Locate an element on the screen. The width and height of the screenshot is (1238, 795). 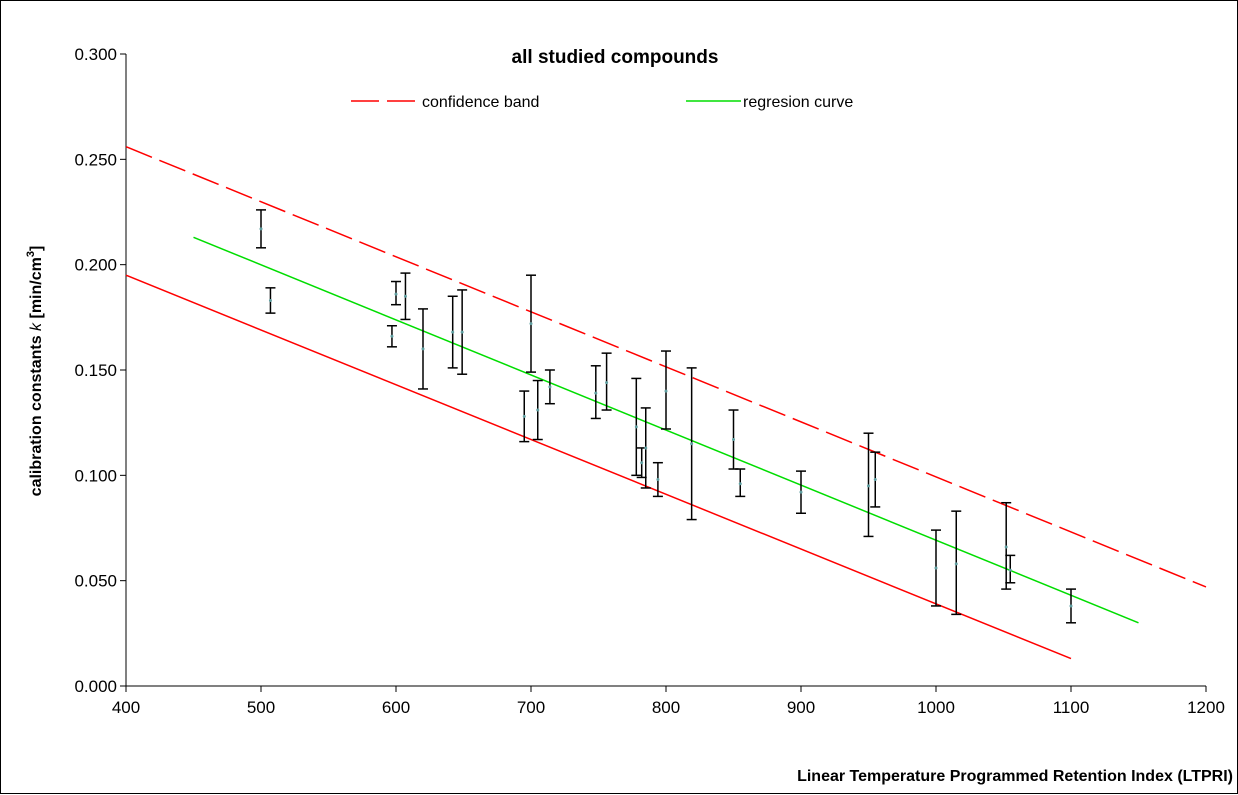
x-tick-label: 600 is located at coordinates (396, 707).